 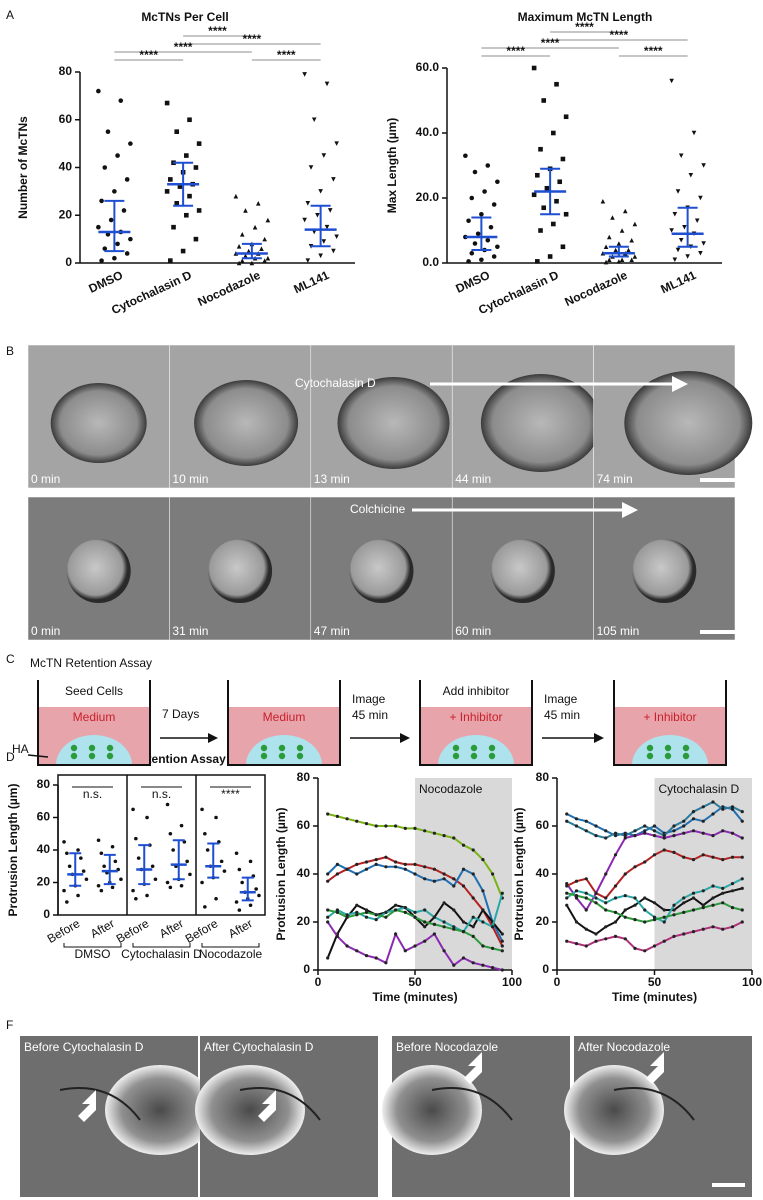 What do you see at coordinates (473, 1068) in the screenshot?
I see `pointer-arrow` at bounding box center [473, 1068].